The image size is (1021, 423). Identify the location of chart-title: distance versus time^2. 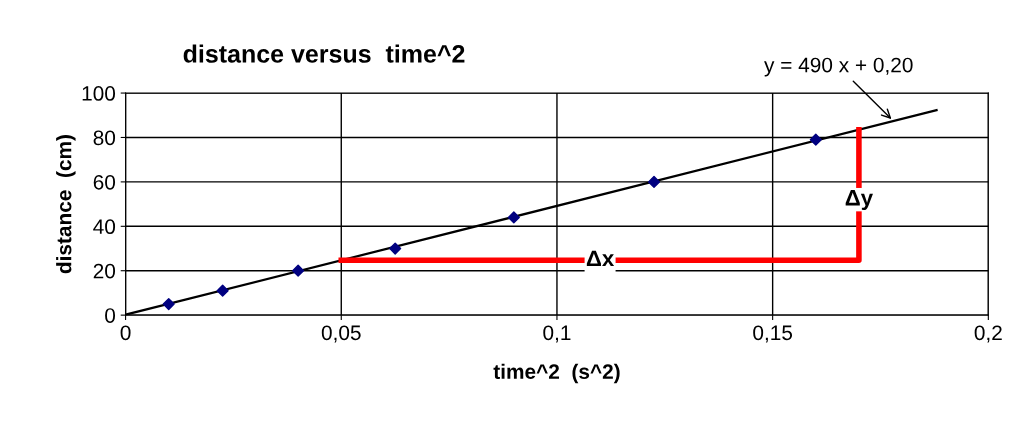
(324, 53).